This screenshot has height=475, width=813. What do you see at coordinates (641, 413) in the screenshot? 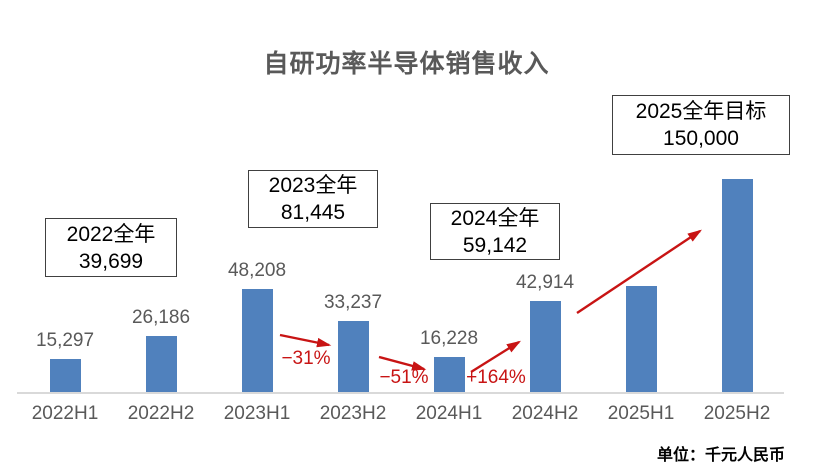
I see `x-axis-label-2025H1: 2025H1` at bounding box center [641, 413].